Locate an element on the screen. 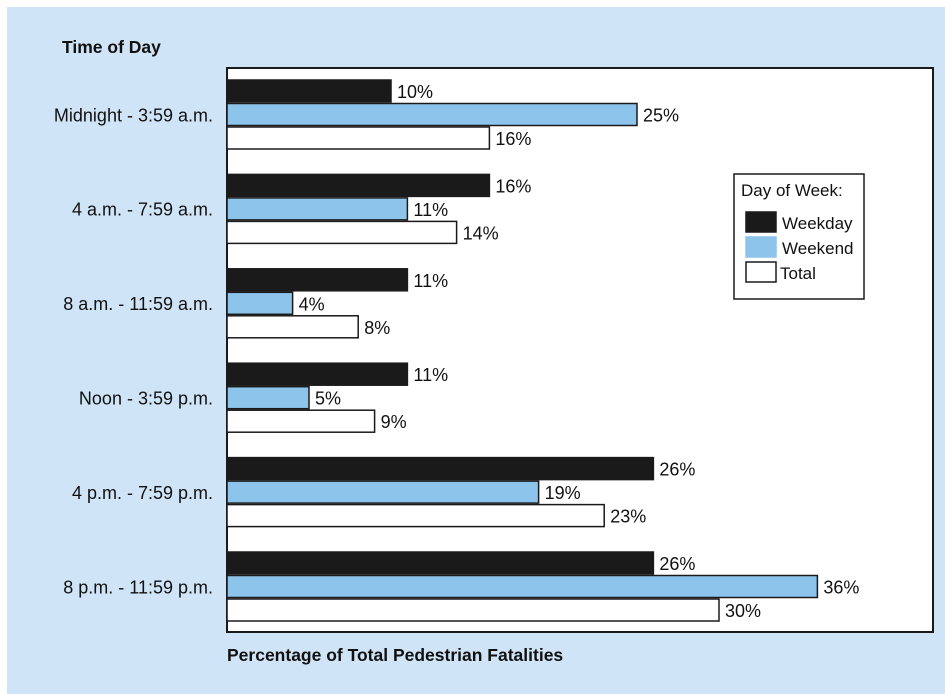 This screenshot has height=694, width=945. legend-title: Day of Week: is located at coordinates (792, 190).